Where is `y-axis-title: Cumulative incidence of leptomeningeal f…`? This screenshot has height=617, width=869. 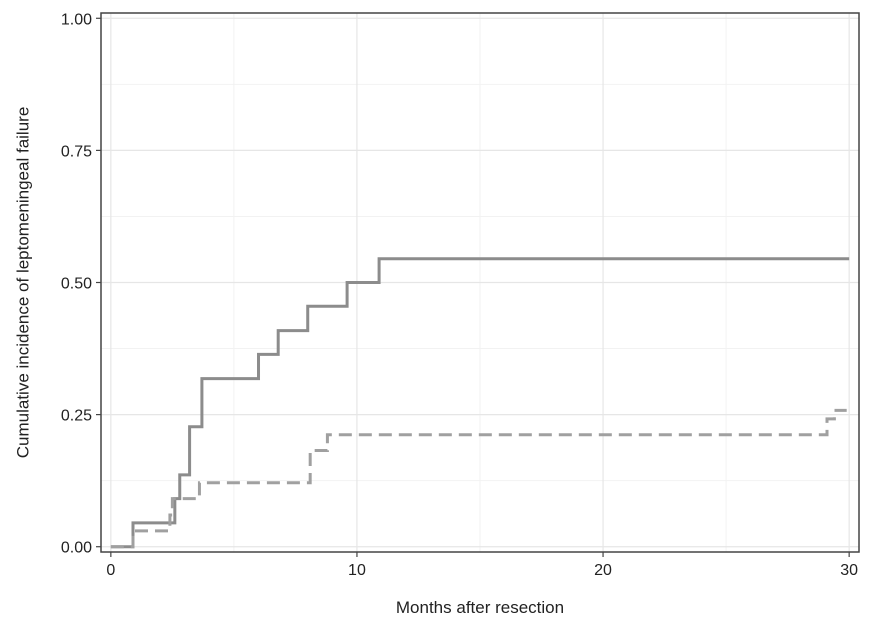
y-axis-title: Cumulative incidence of leptomeningeal f… is located at coordinates (22, 283).